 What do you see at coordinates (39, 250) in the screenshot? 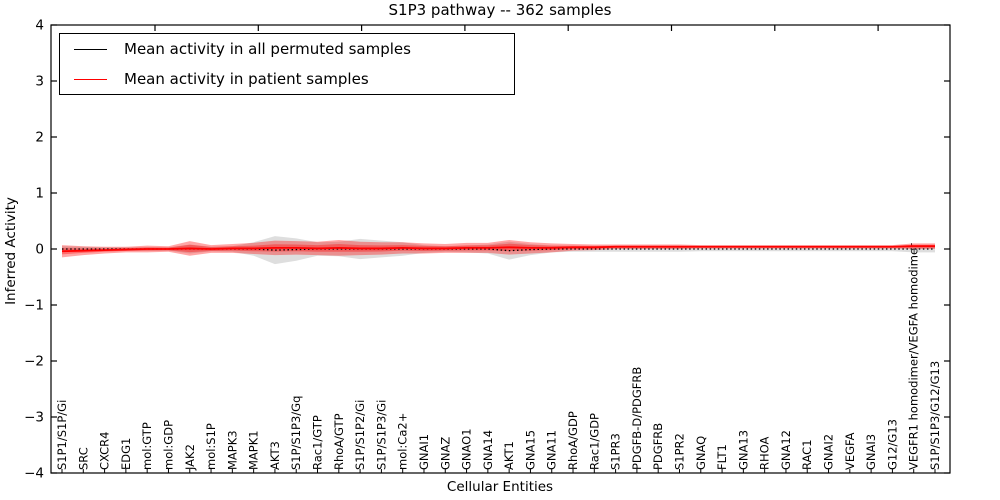
I see `y-tick-label: 0` at bounding box center [39, 250].